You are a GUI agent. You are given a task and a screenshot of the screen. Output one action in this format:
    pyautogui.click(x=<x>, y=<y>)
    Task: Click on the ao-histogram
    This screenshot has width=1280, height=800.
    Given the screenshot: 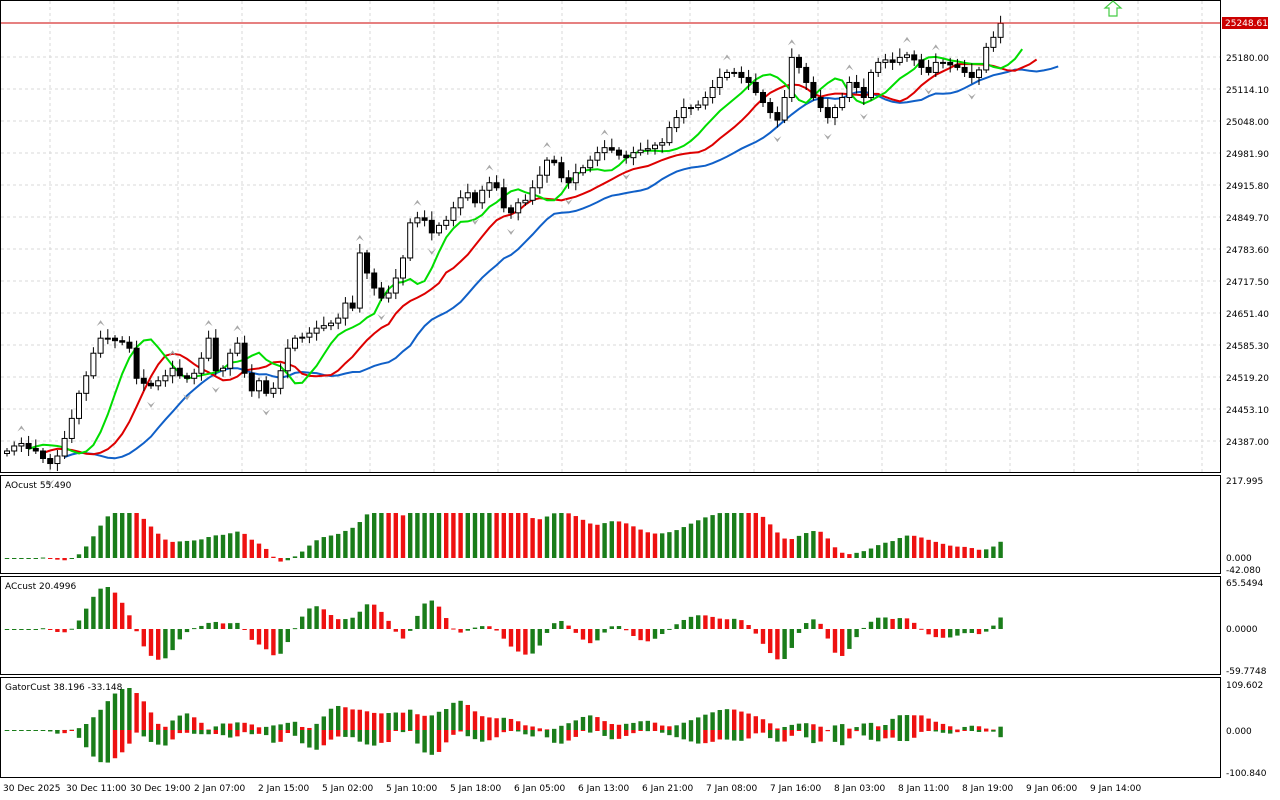 What is the action you would take?
    pyautogui.click(x=503, y=537)
    